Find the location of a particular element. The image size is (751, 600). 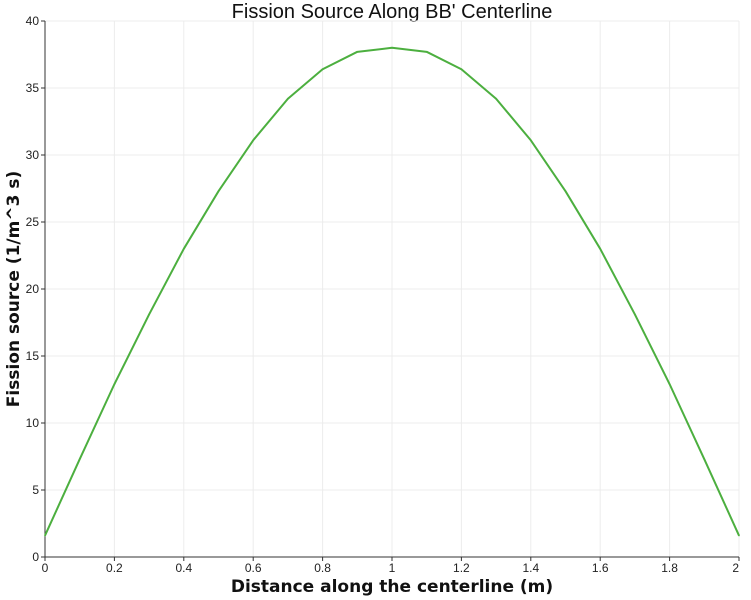

x-tick-label: 1.2 is located at coordinates (461, 568).